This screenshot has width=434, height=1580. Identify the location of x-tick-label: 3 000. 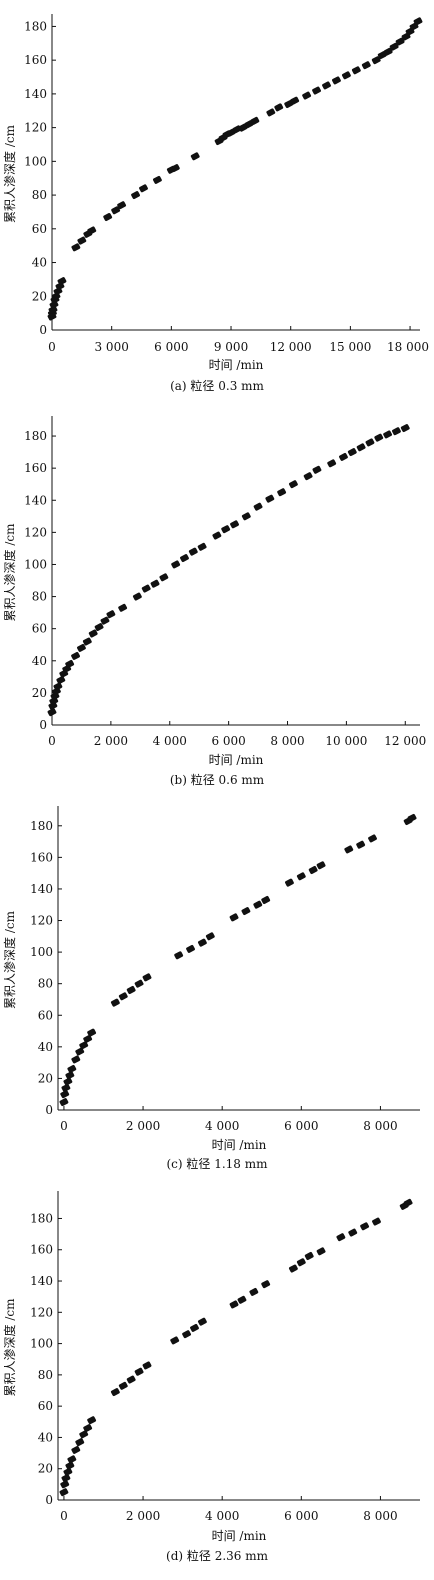
(111, 347).